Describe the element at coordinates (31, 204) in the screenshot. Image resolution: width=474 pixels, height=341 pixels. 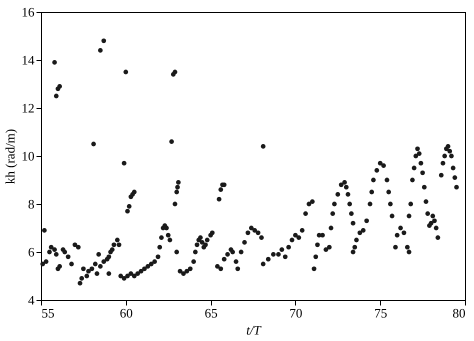
I see `y-tick-label: 8` at that location.